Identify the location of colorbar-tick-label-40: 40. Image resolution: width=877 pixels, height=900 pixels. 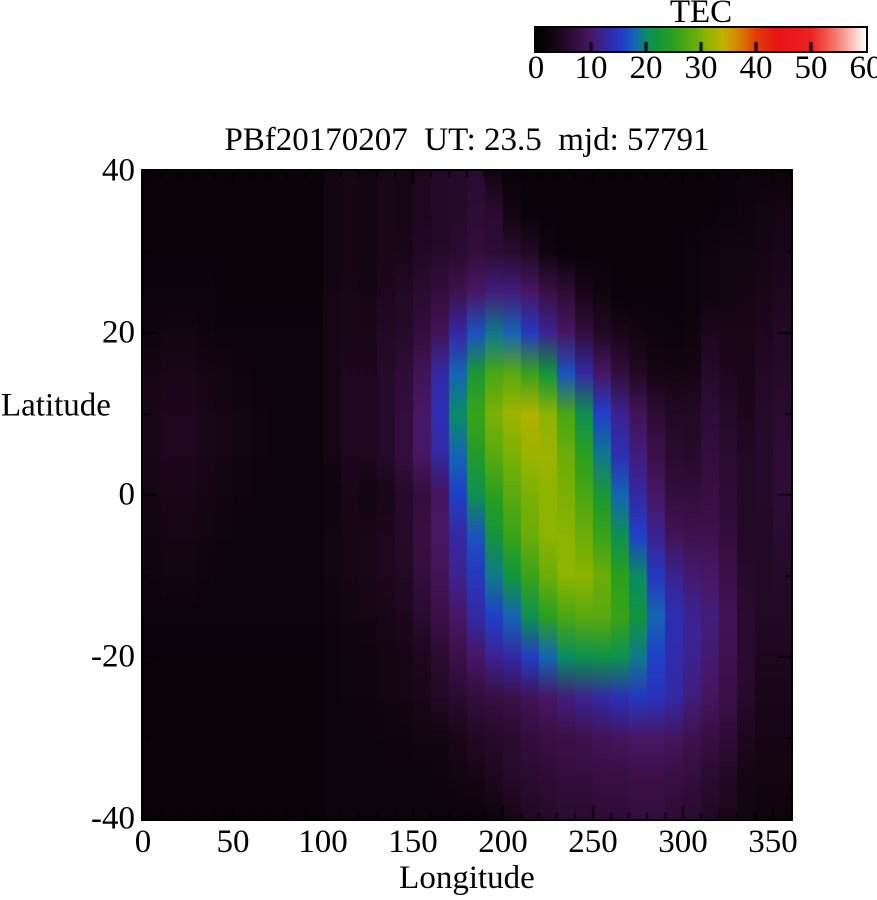
(756, 68).